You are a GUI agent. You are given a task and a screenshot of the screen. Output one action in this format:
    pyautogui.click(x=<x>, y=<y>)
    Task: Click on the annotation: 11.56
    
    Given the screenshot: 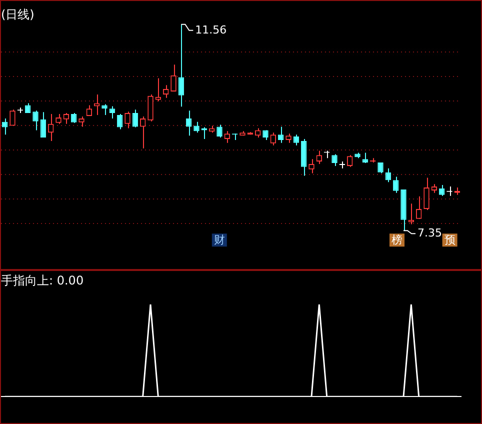 What is the action you would take?
    pyautogui.click(x=211, y=29)
    